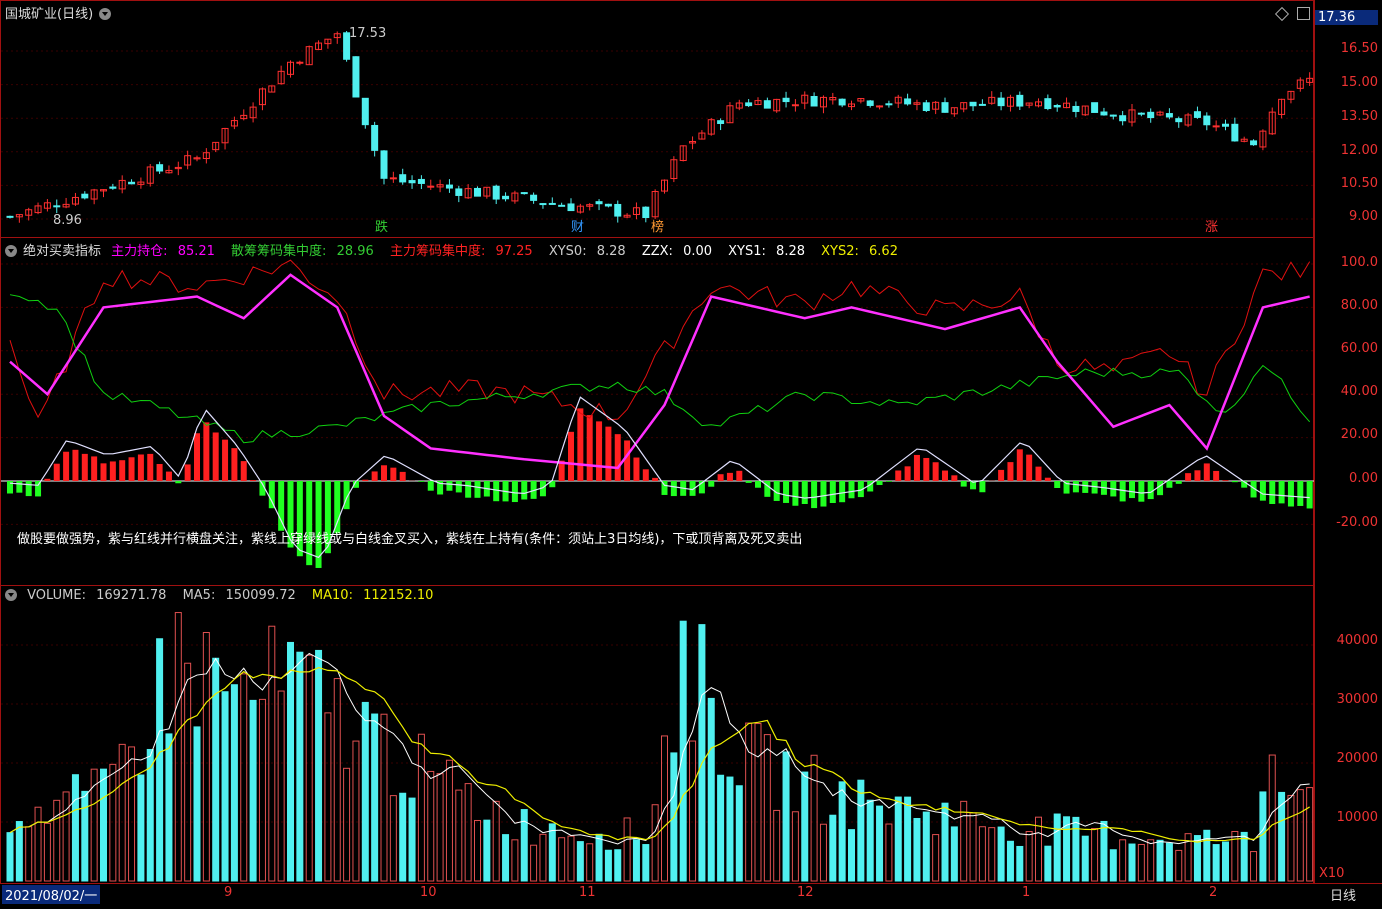 This screenshot has width=1382, height=909. Describe the element at coordinates (49, 14) in the screenshot. I see `stock-title: 国城矿业(日线)` at that location.